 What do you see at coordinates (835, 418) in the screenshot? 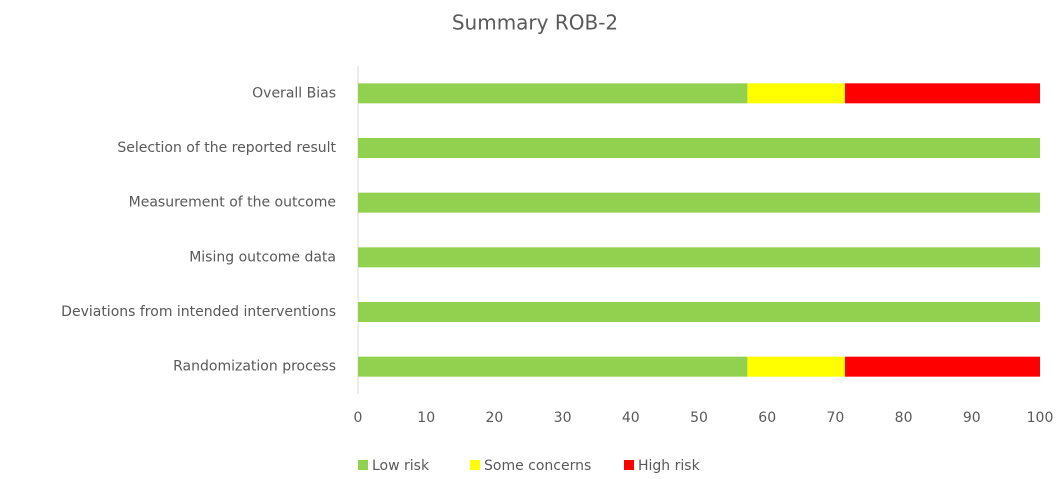
I see `x-tick-label: 70` at bounding box center [835, 418].